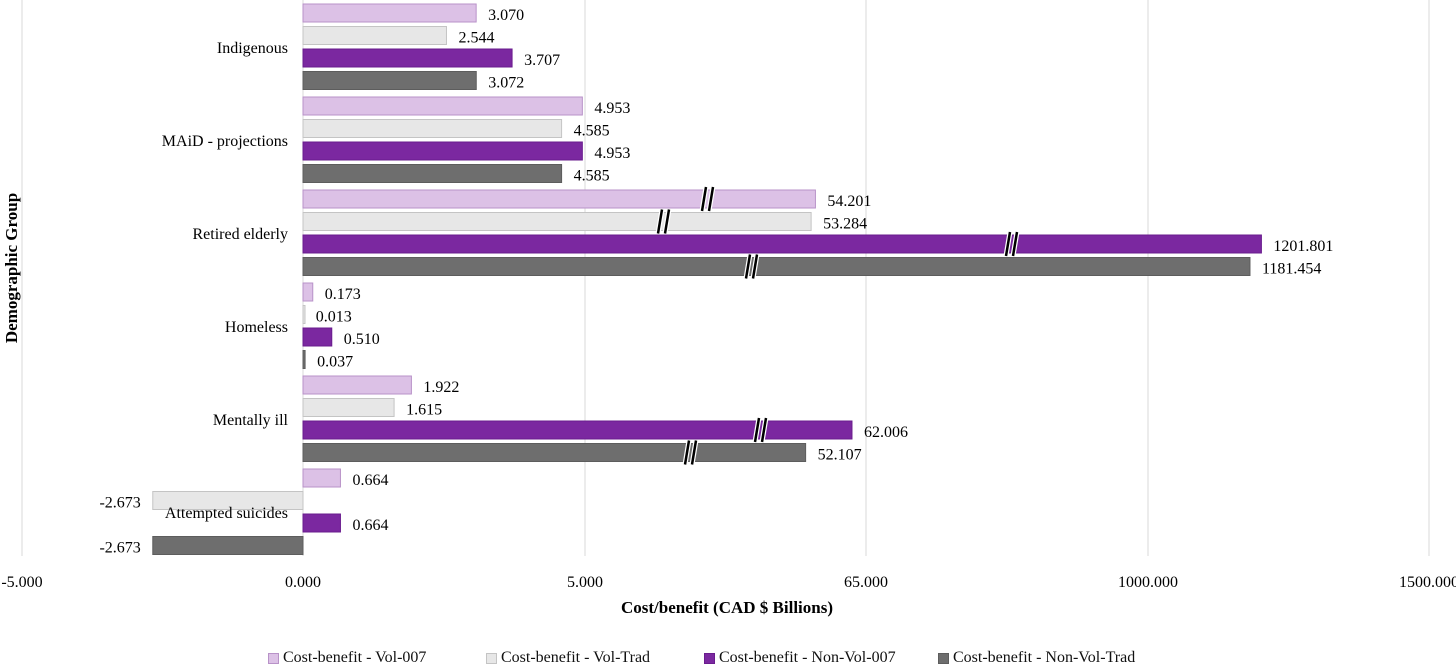 This screenshot has width=1456, height=667. I want to click on x-tick-labels: -5.000 0.000 5.000 65.000 1000.000 1500.000, so click(728, 582).